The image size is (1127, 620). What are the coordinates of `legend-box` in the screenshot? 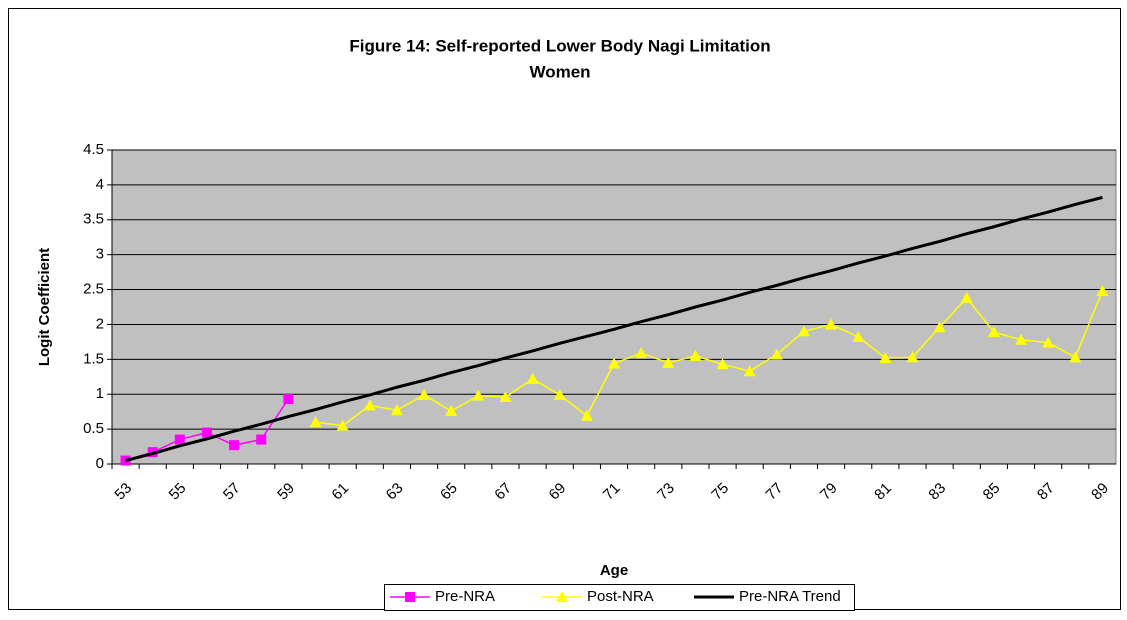 It's located at (619, 597).